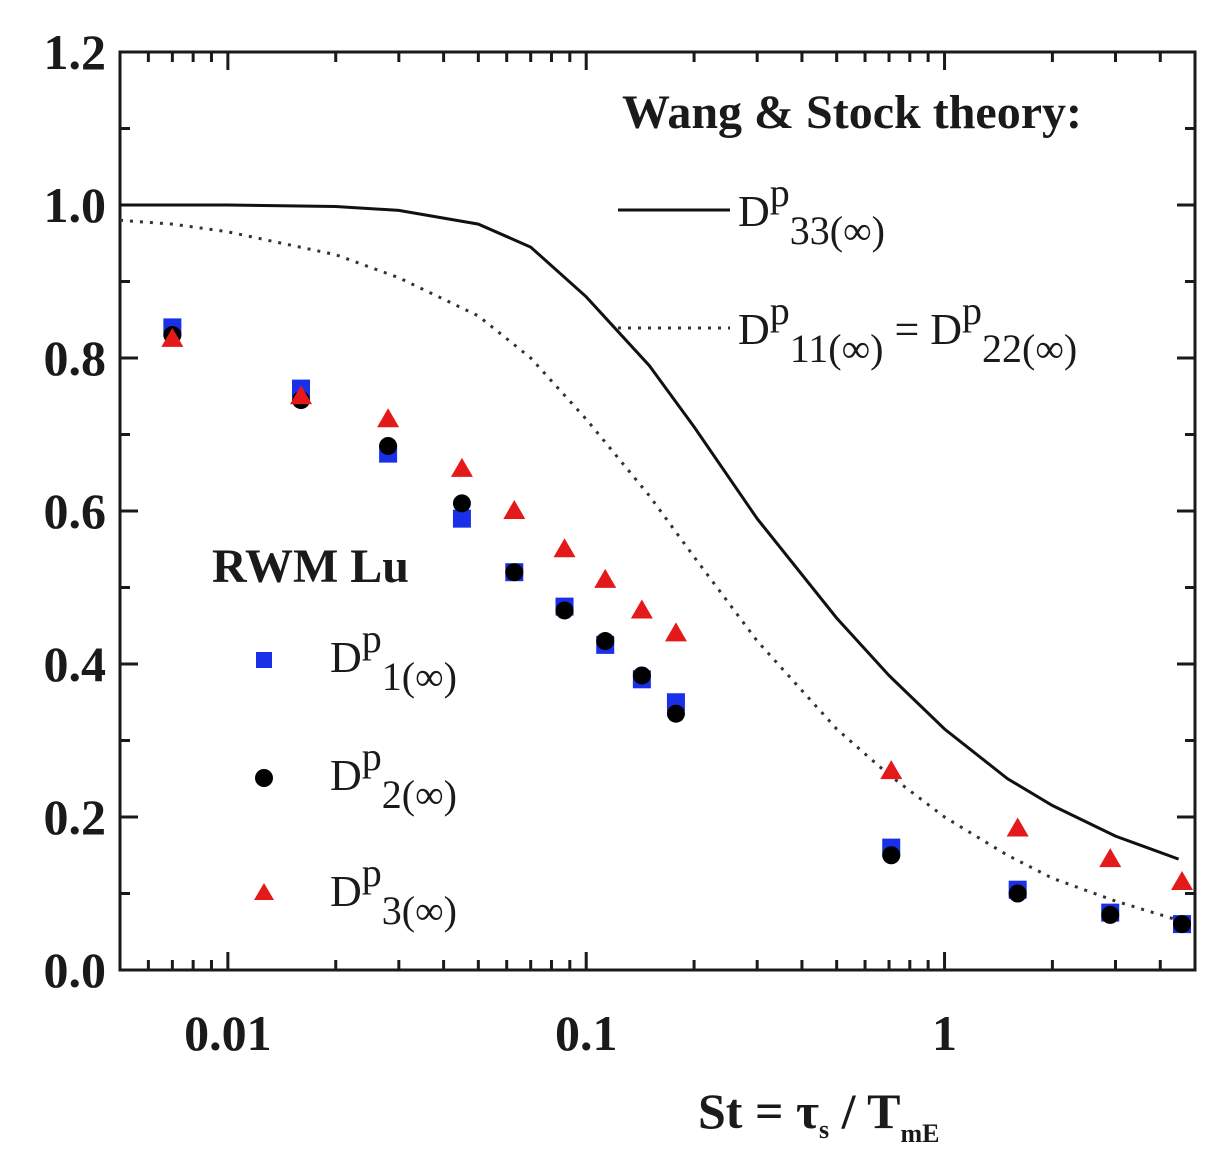 This screenshot has height=1174, width=1217. I want to click on rwm-legend-title: RWM Lu, so click(310, 566).